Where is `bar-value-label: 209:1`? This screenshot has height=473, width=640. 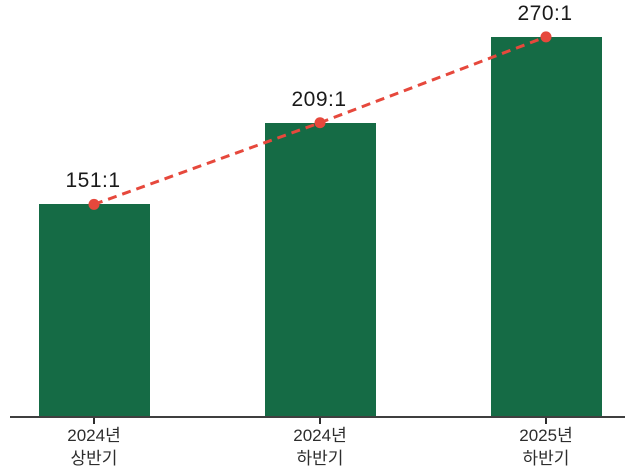 bar-value-label: 209:1 is located at coordinates (319, 99).